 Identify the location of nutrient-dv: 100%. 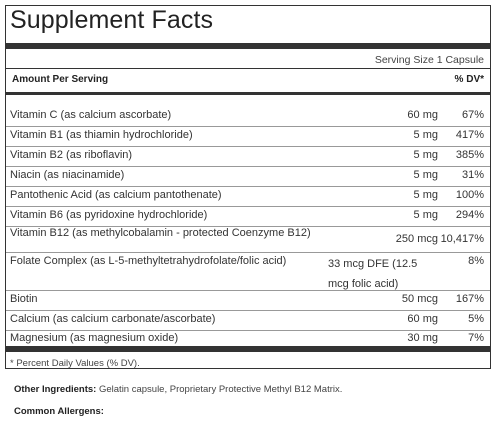
(469, 195).